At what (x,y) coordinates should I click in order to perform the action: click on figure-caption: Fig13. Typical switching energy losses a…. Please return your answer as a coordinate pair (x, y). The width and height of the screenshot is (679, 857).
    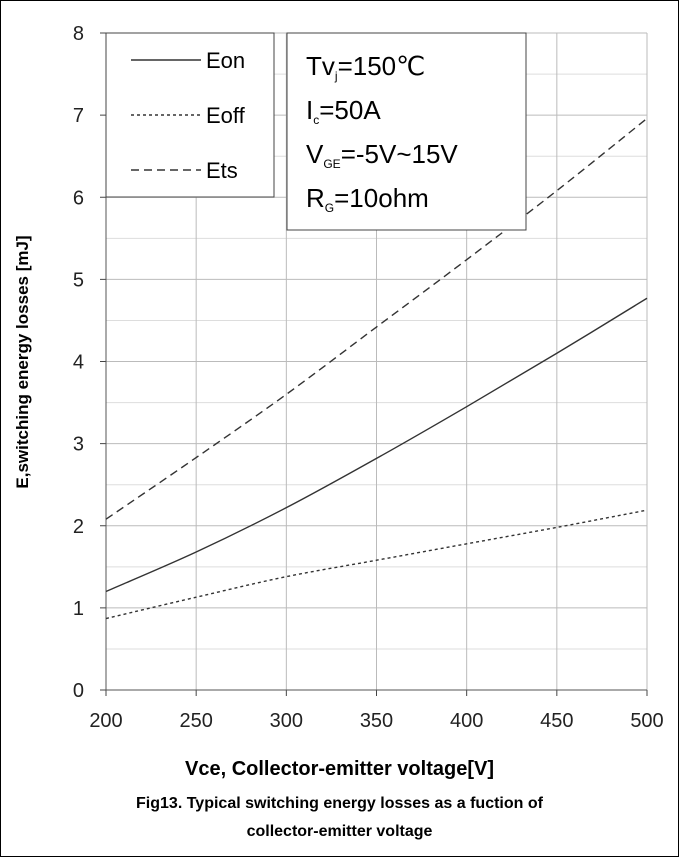
    Looking at the image, I should click on (339, 818).